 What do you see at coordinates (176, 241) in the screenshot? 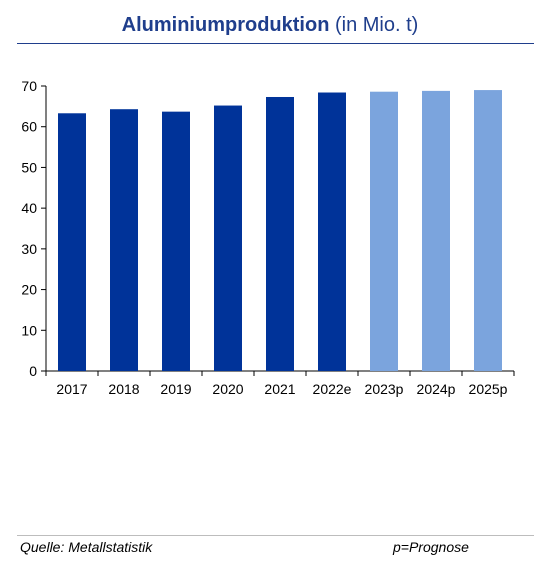
I see `bar-2019` at bounding box center [176, 241].